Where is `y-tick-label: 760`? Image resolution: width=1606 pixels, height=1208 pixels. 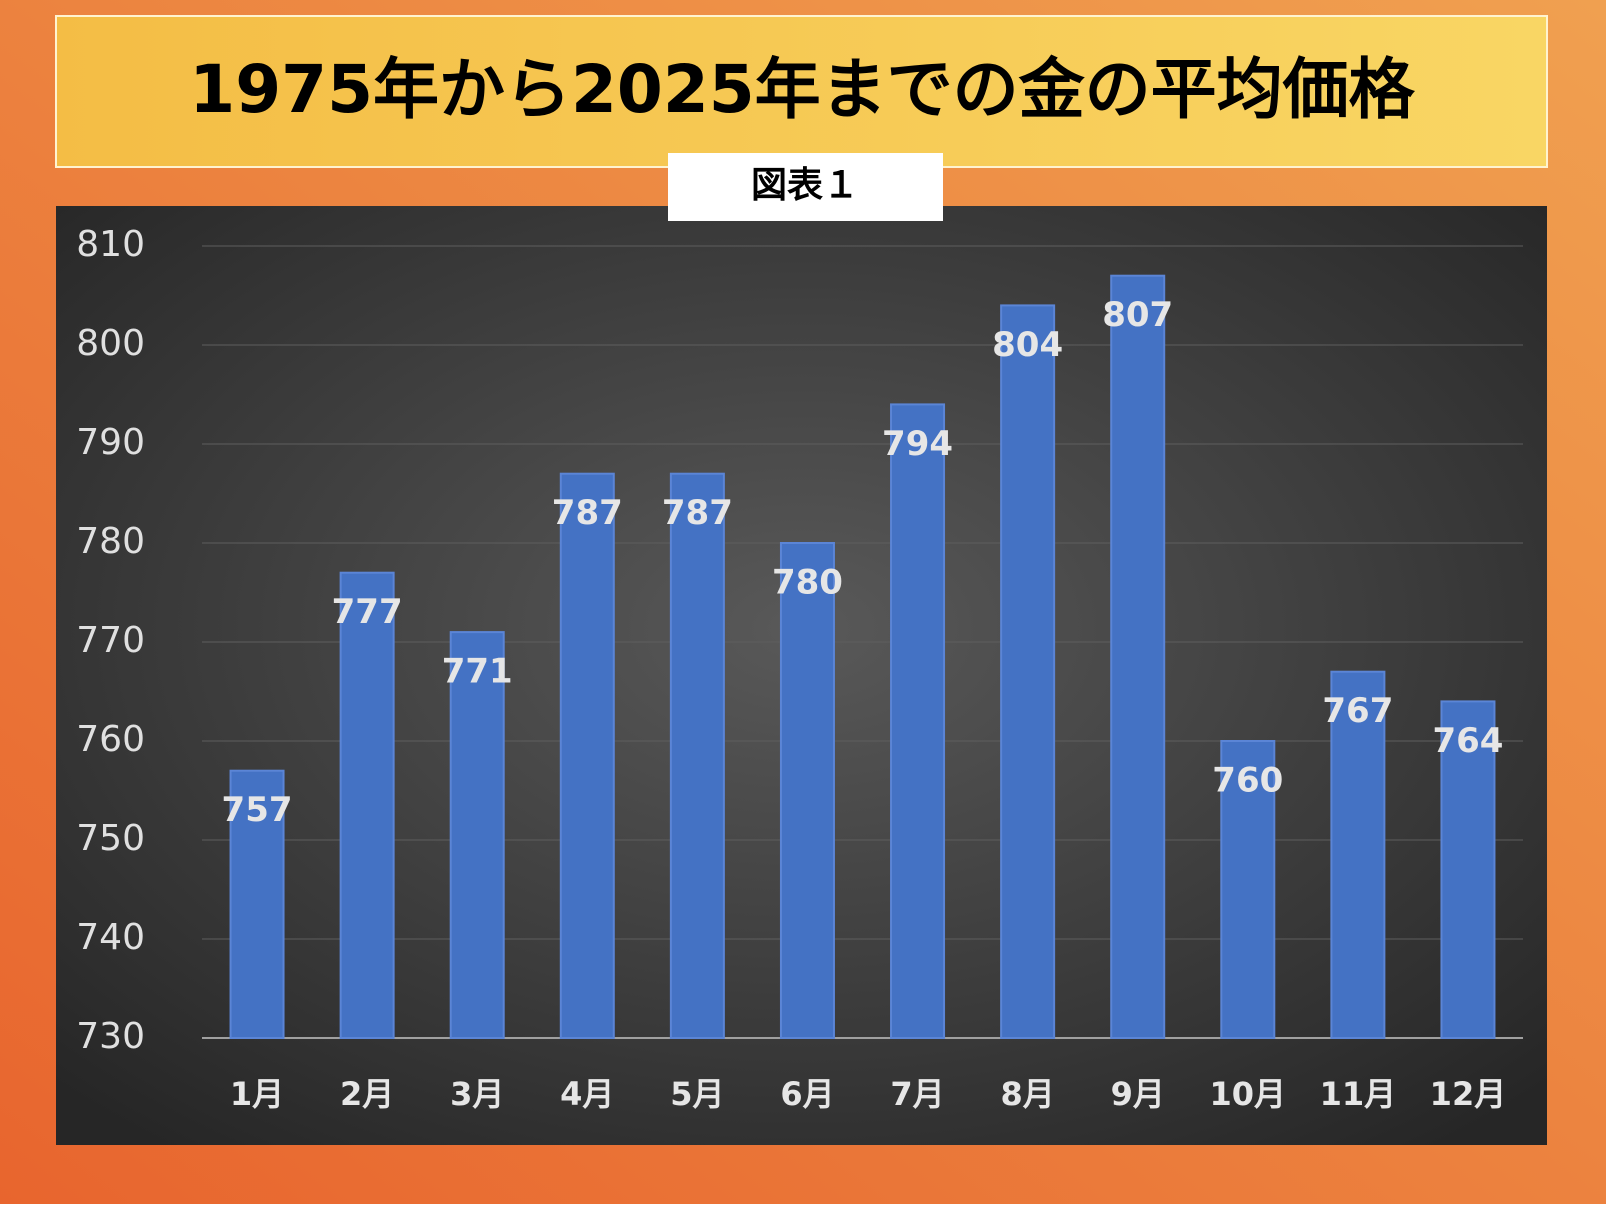
y-tick-label: 760 is located at coordinates (110, 739).